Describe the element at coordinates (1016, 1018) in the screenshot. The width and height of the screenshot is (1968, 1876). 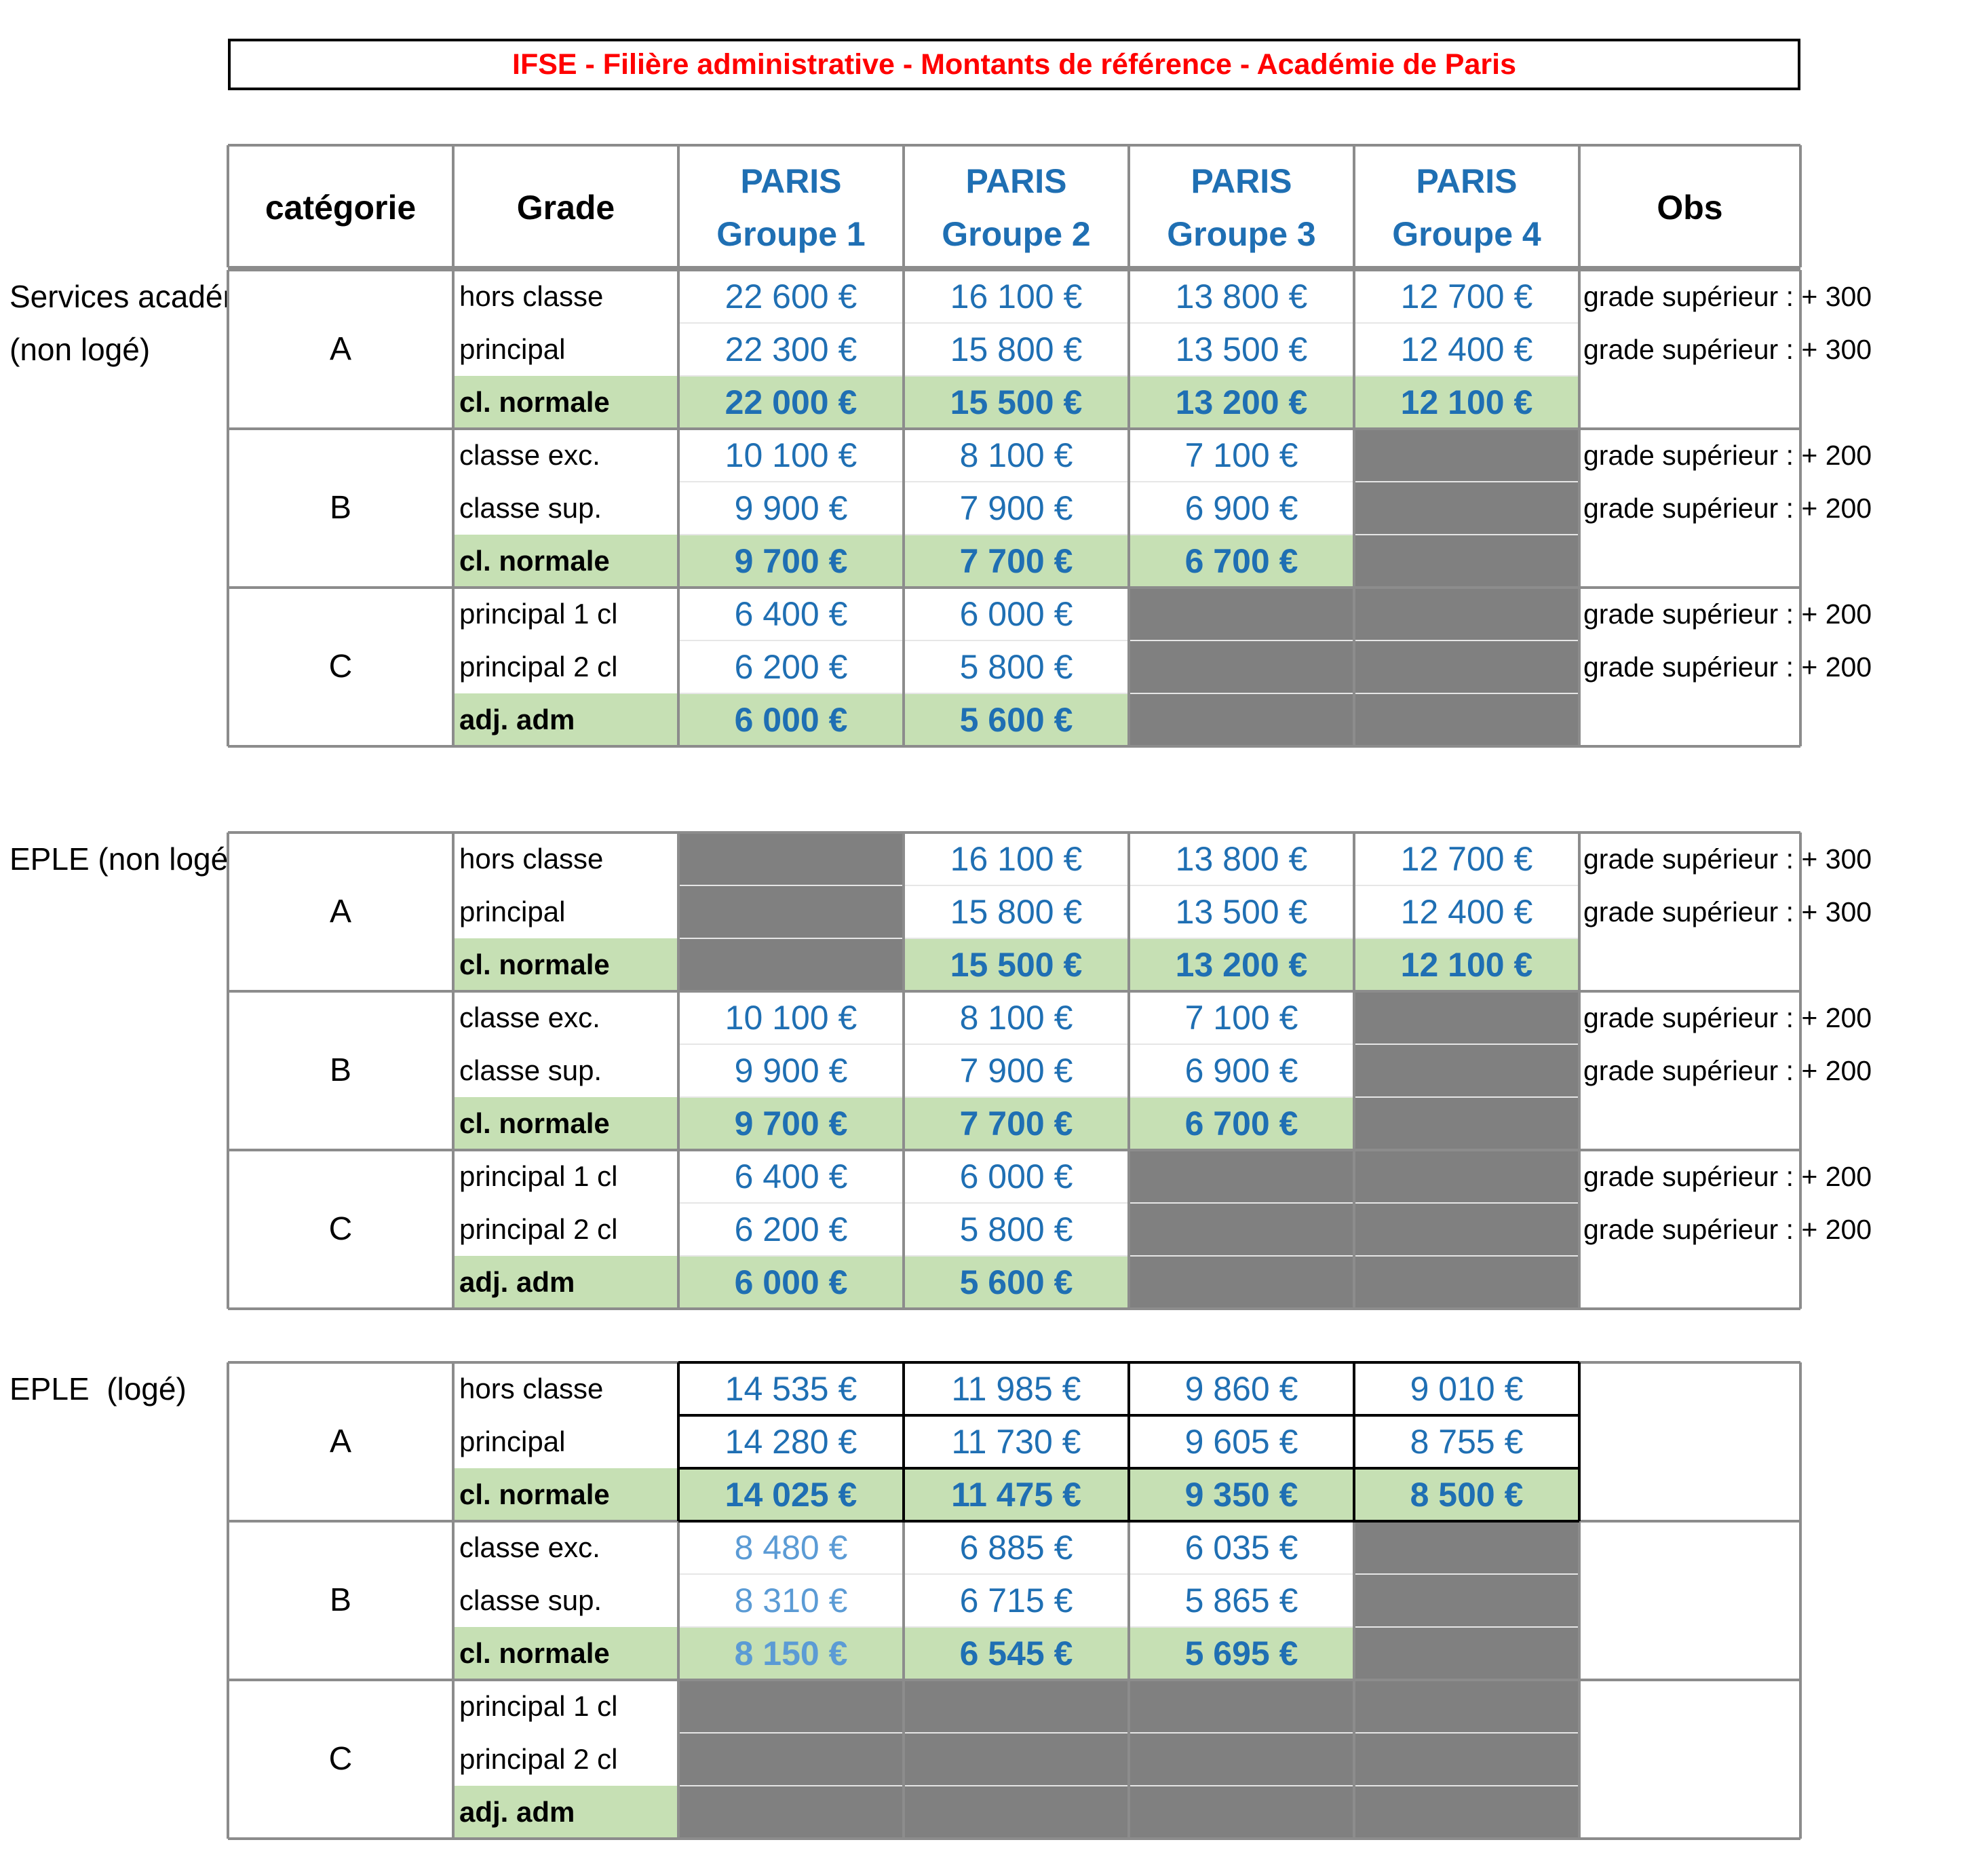
I see `value-eple-non-loge-b-r1-g2: 8 100 €` at that location.